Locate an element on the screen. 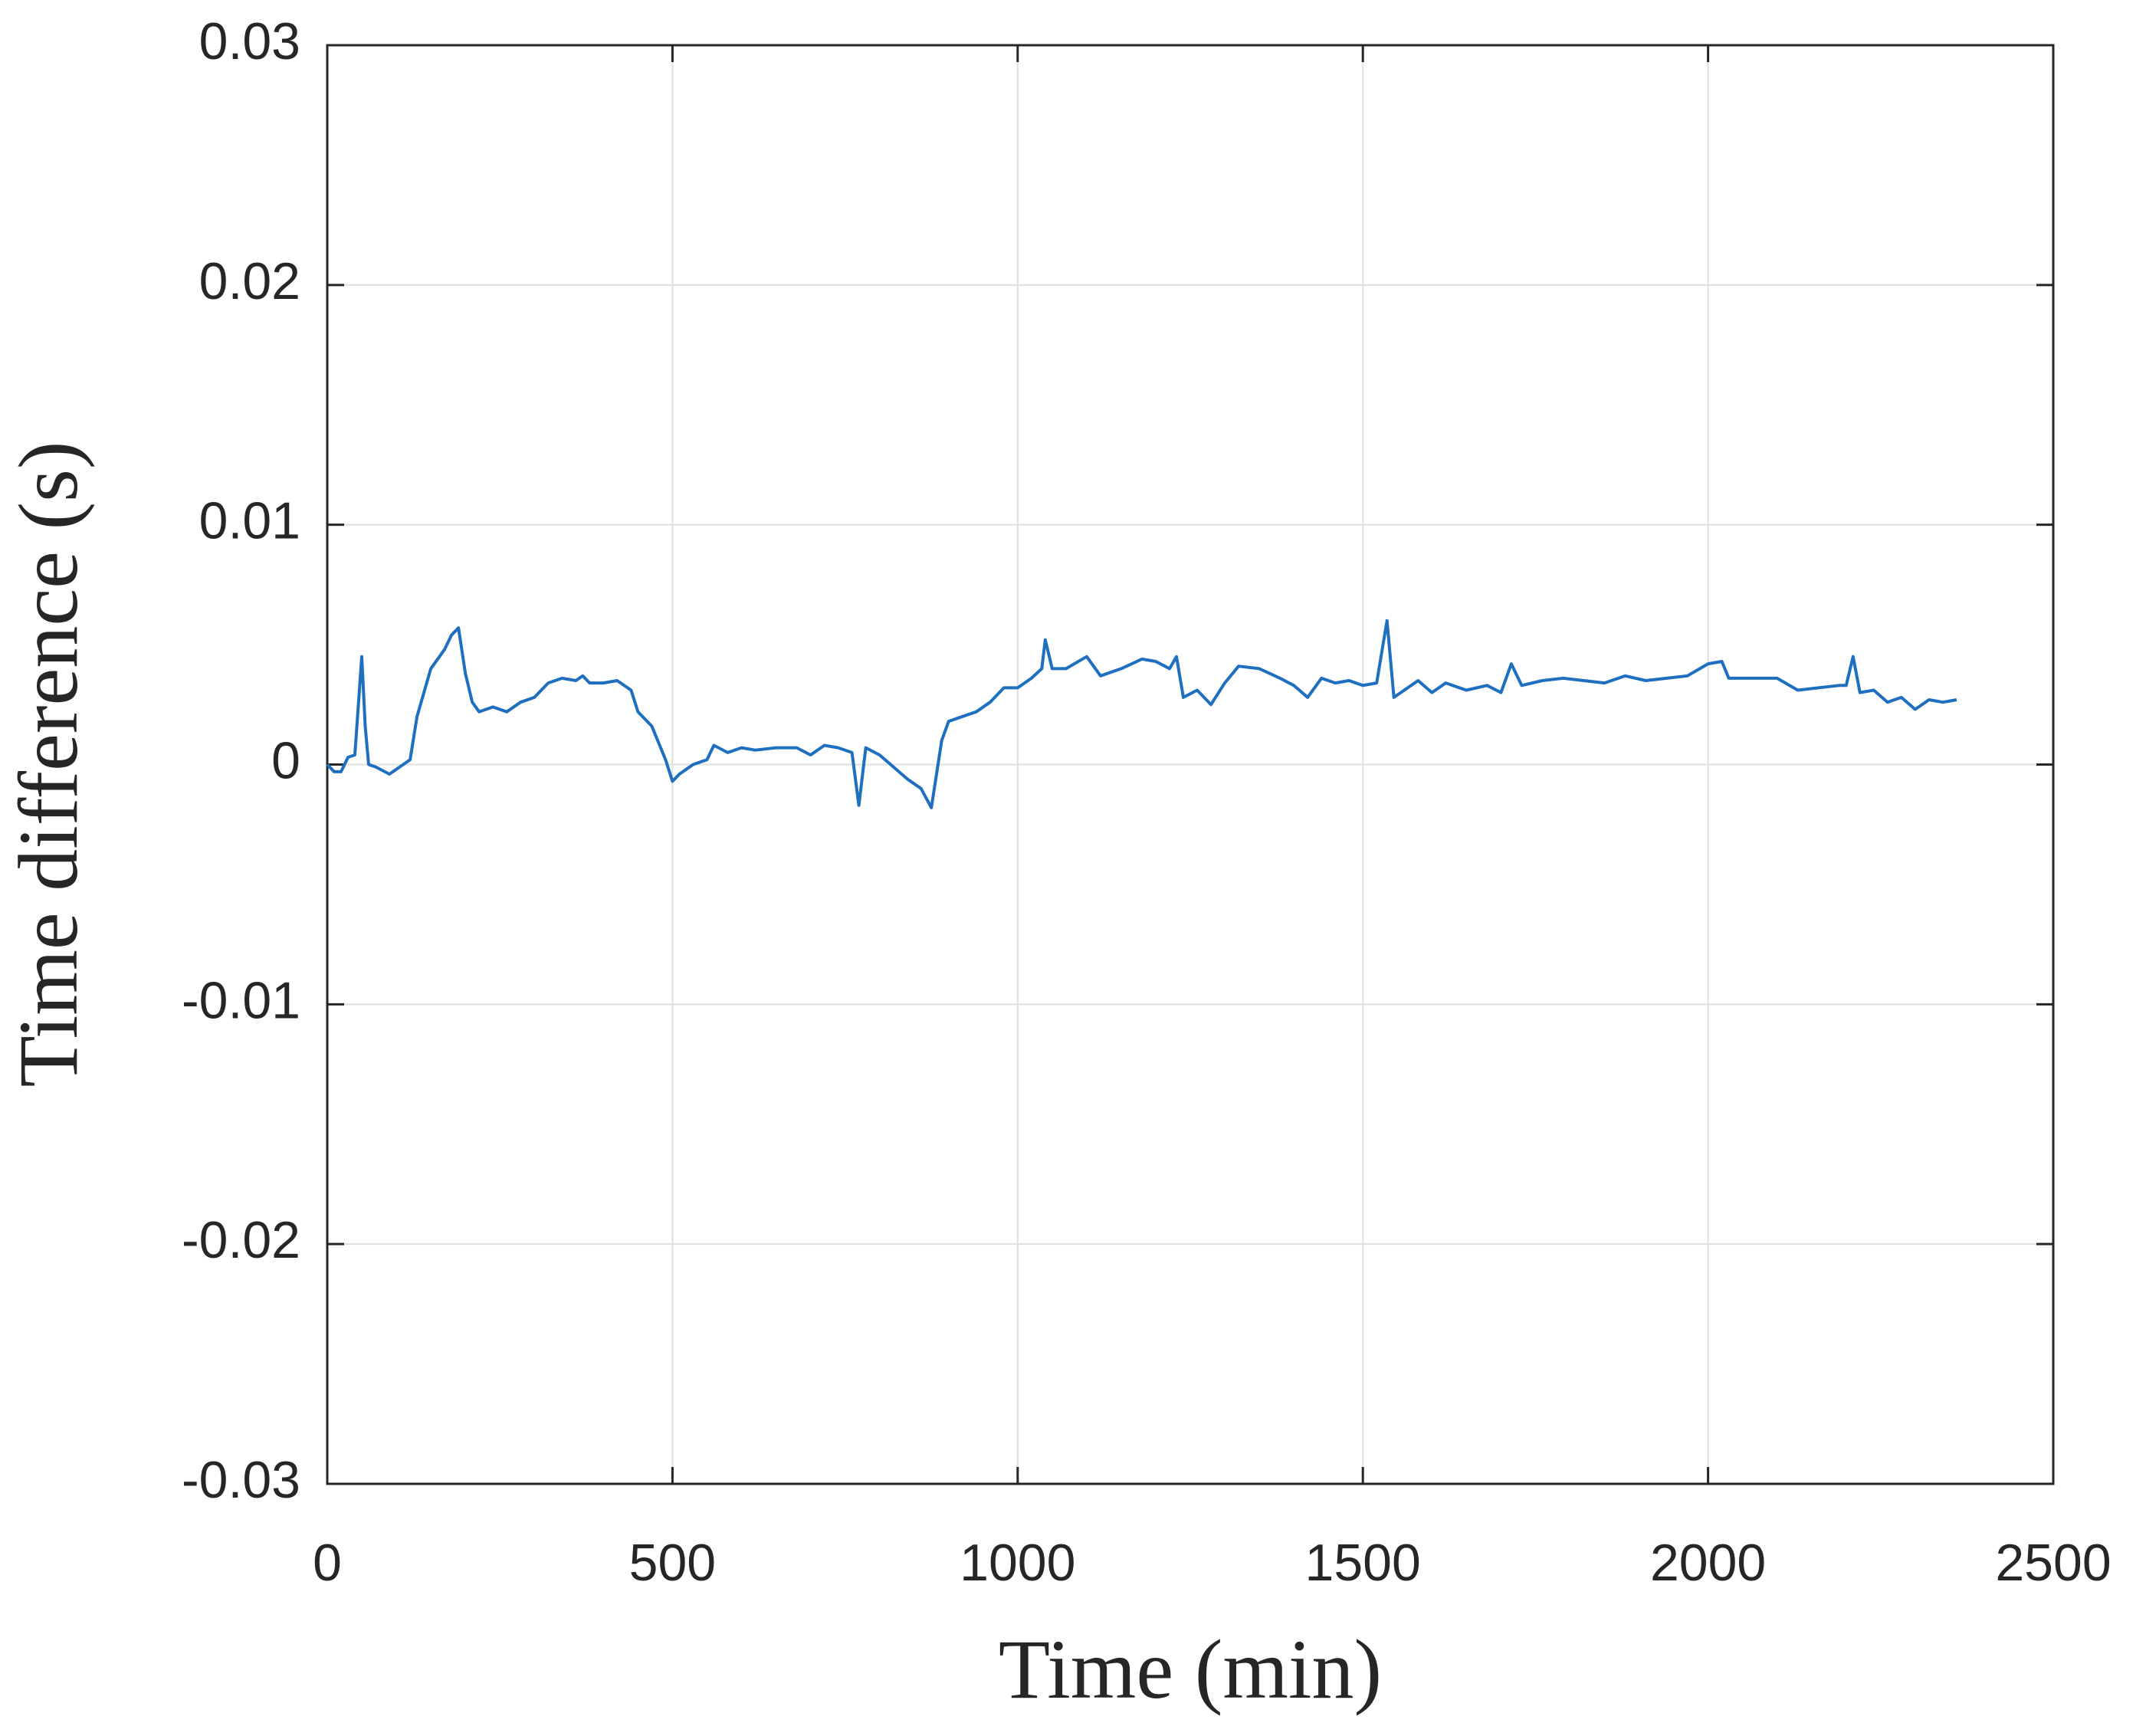 This screenshot has width=2146, height=1736. x-tick-label: 0 is located at coordinates (327, 1563).